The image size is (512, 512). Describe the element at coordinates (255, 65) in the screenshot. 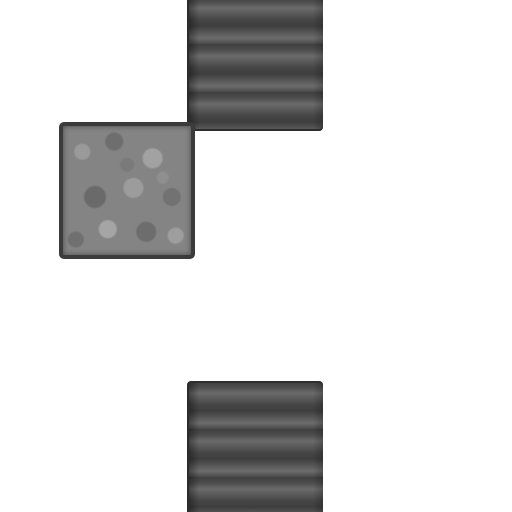

I see `metal-block-top` at that location.